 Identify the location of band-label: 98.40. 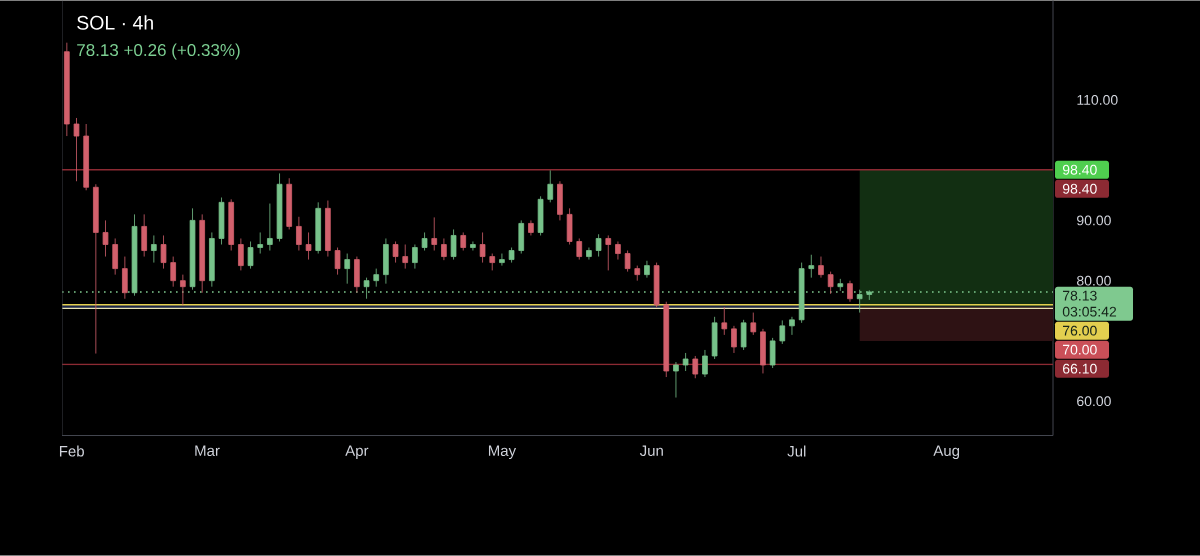
(1079, 170).